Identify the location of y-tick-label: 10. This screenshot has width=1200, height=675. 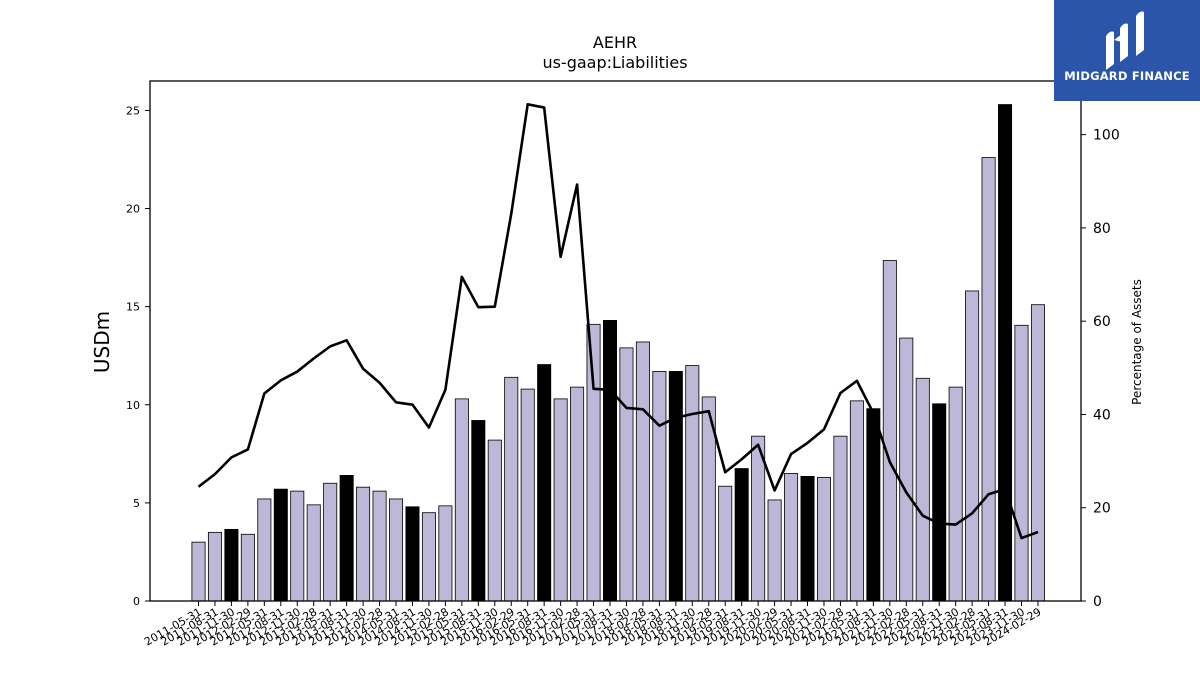
(133, 405).